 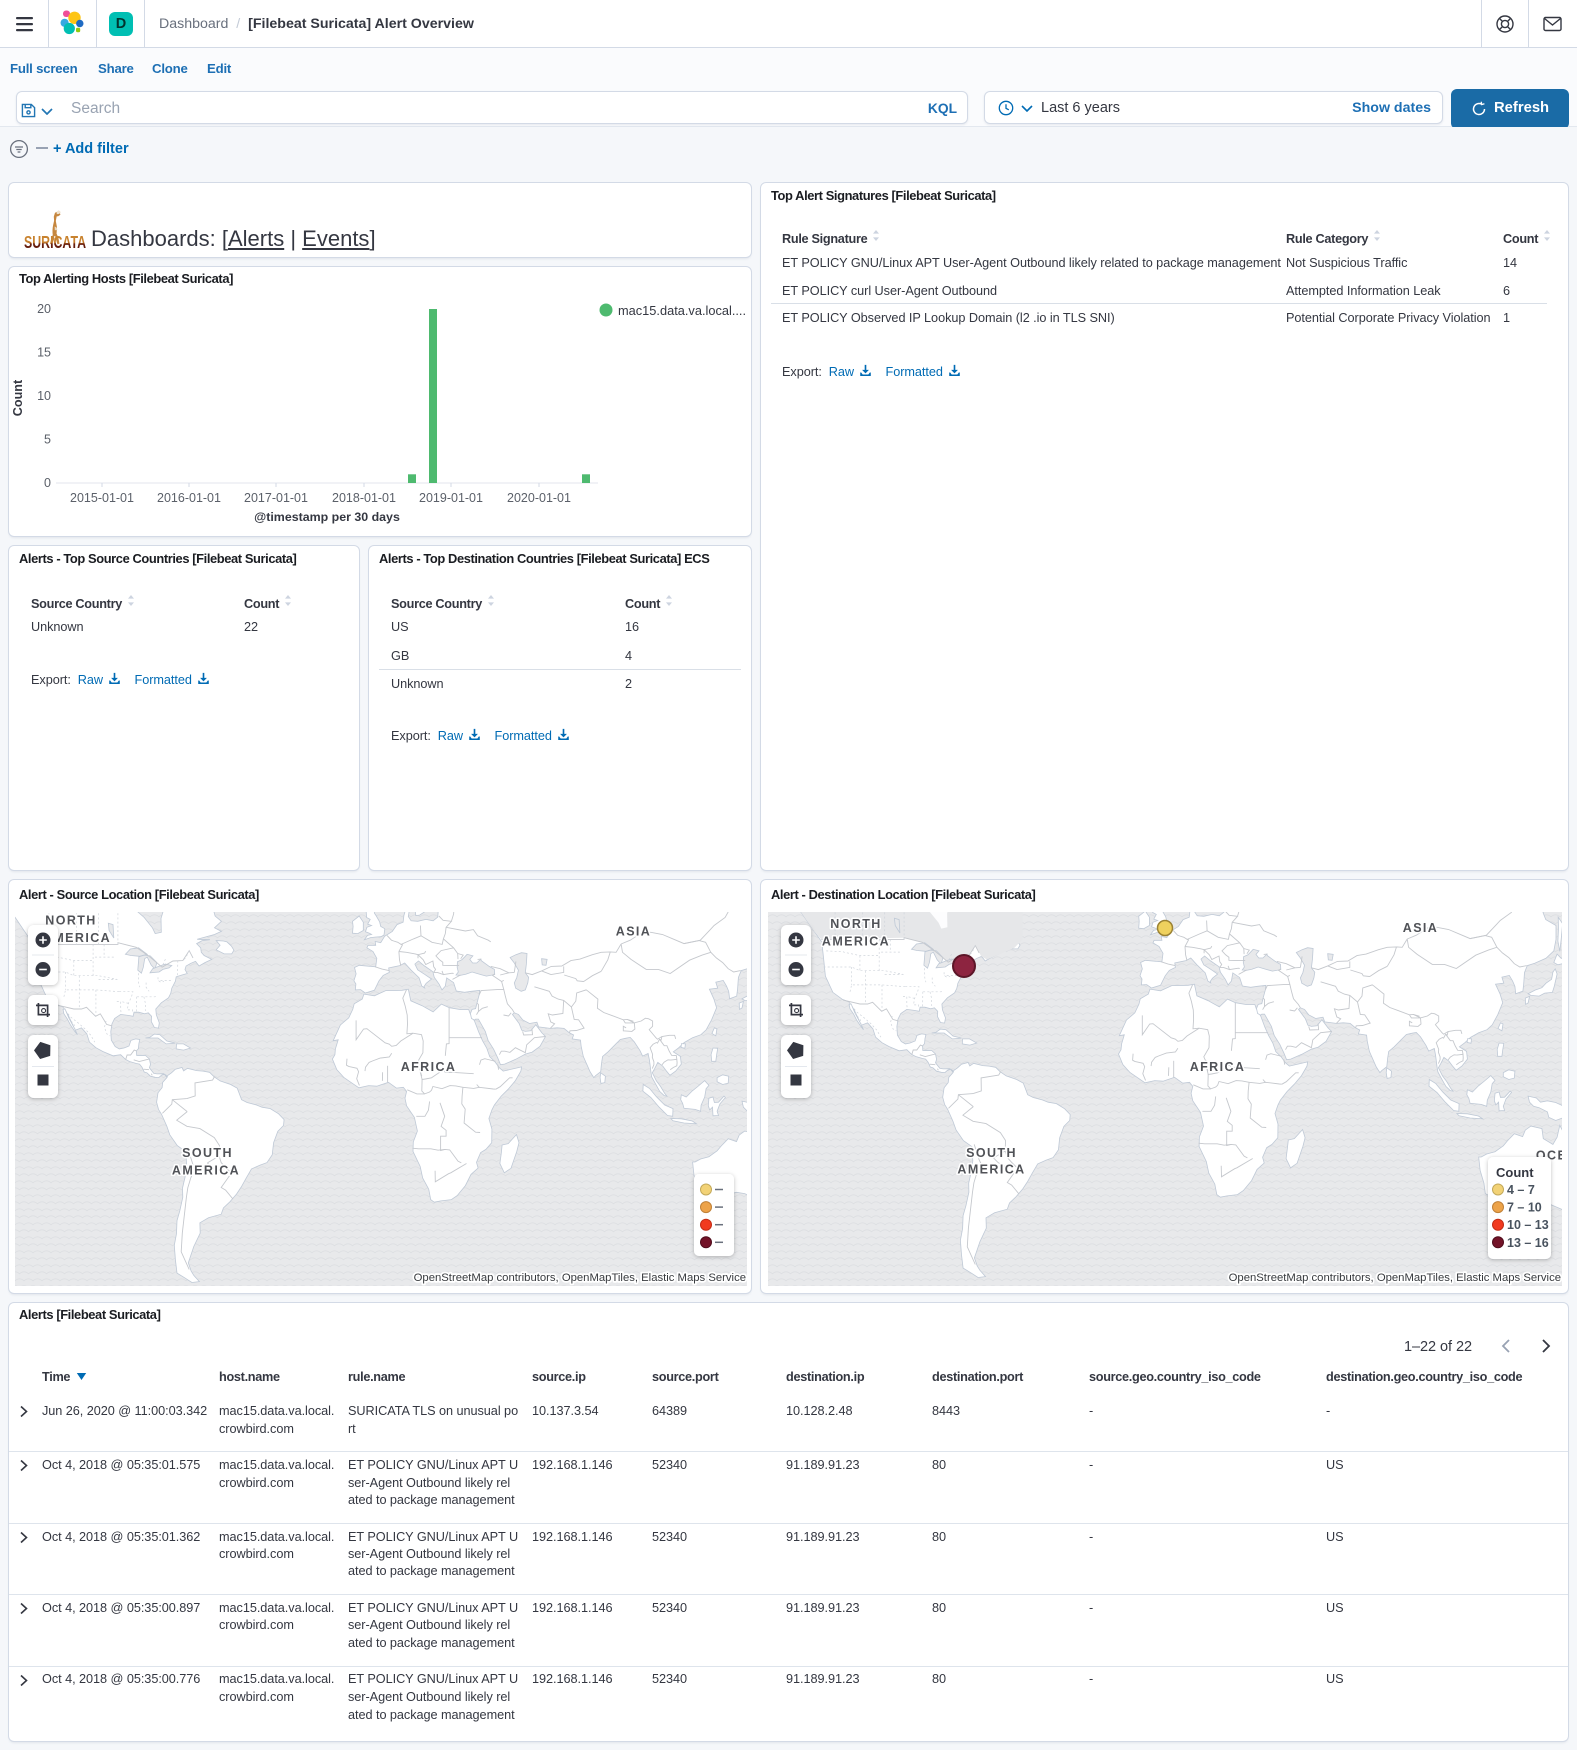 I want to click on svg-text: 7 – 10, so click(x=1524, y=1208).